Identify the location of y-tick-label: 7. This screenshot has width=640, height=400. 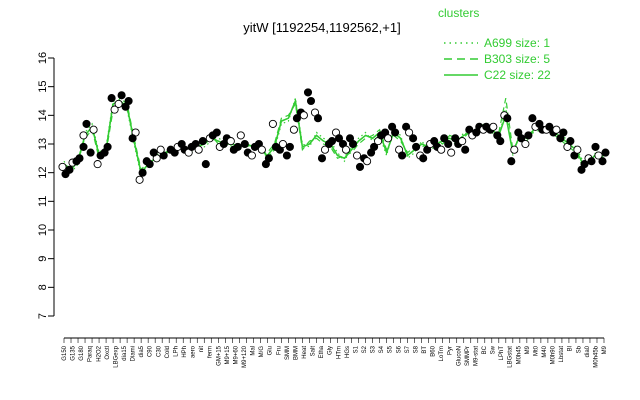
(43, 316).